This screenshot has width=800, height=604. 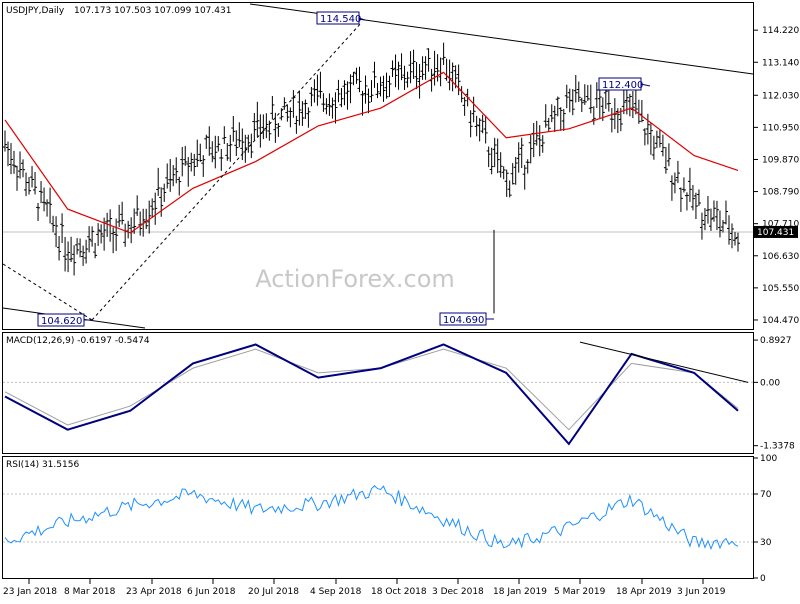 What do you see at coordinates (780, 160) in the screenshot?
I see `price-tick-label: 109.870` at bounding box center [780, 160].